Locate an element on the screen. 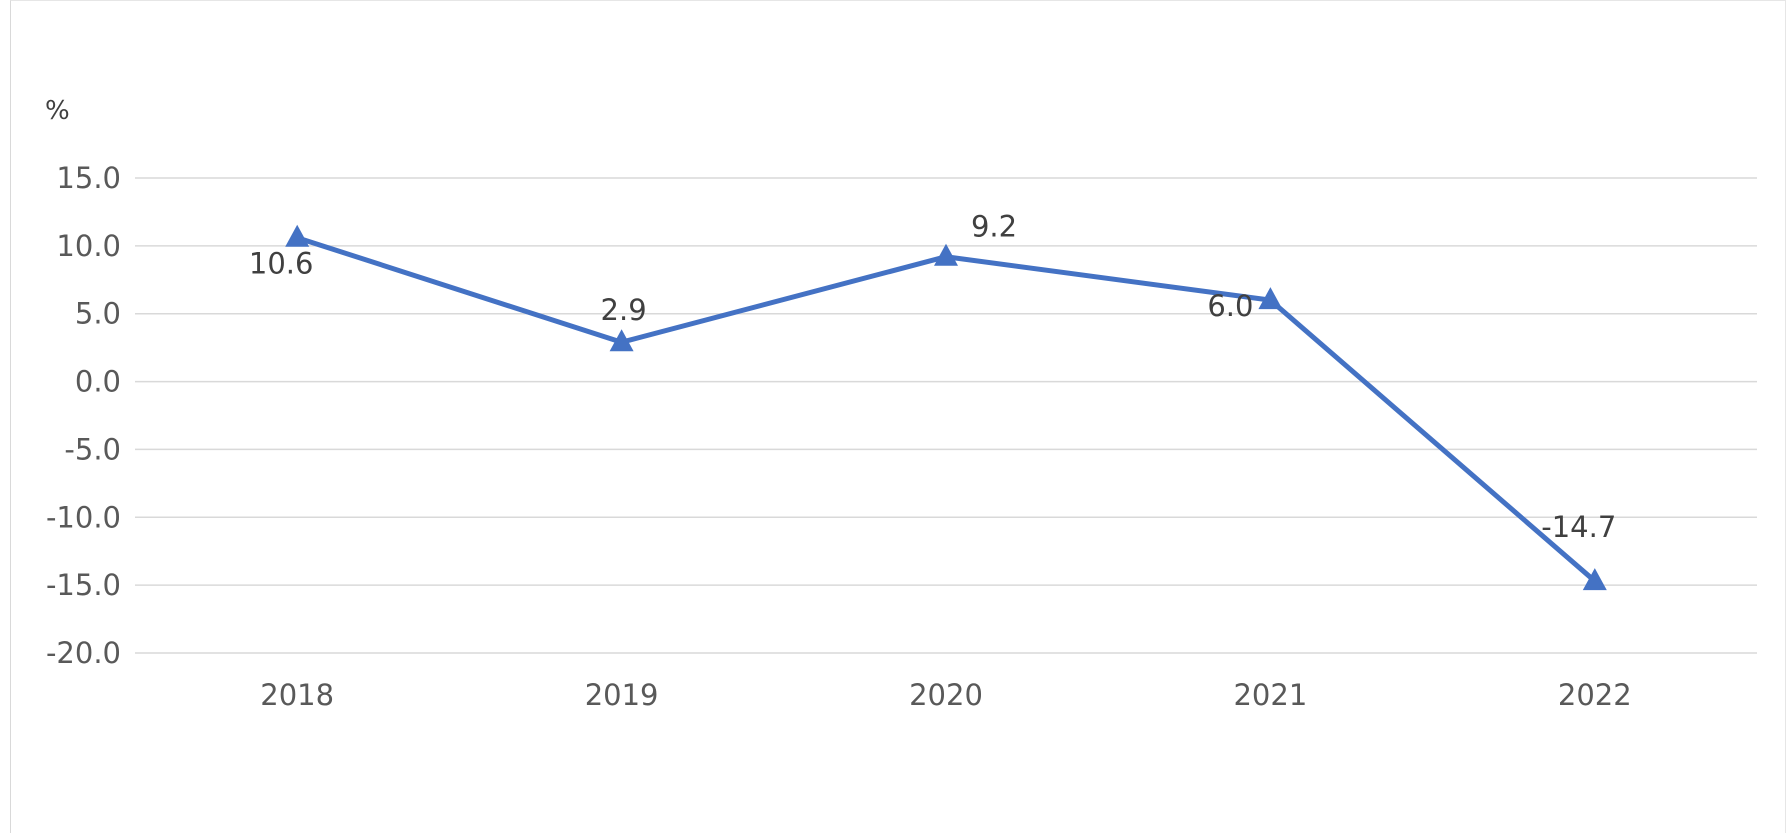  y-tick-label: -20.0 is located at coordinates (83, 653).